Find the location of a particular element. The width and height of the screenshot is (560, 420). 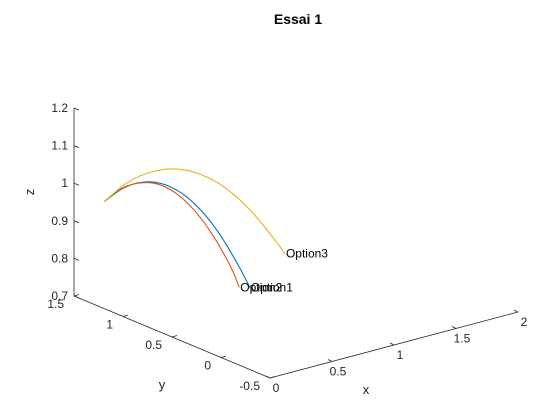

z-axis-label: z is located at coordinates (29, 192).